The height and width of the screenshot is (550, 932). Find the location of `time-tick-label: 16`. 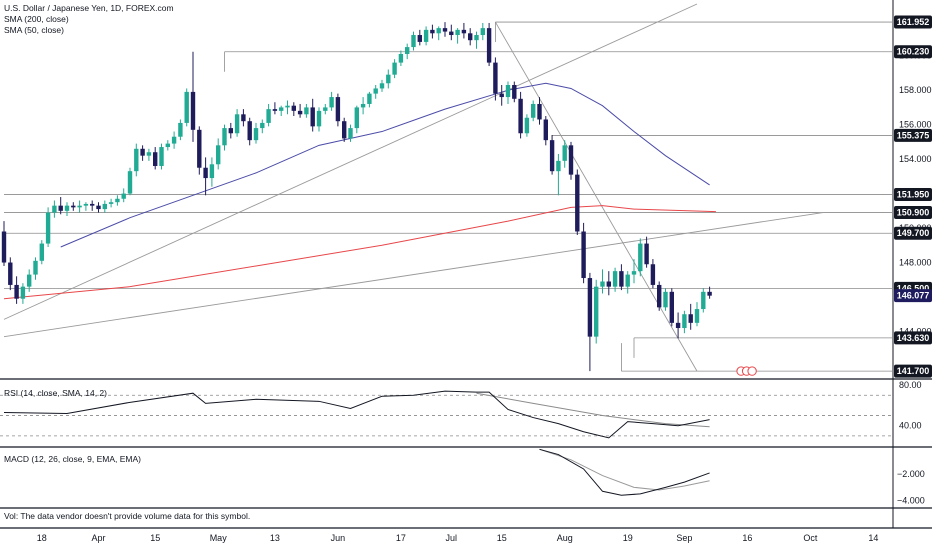

time-tick-label: 16 is located at coordinates (747, 538).